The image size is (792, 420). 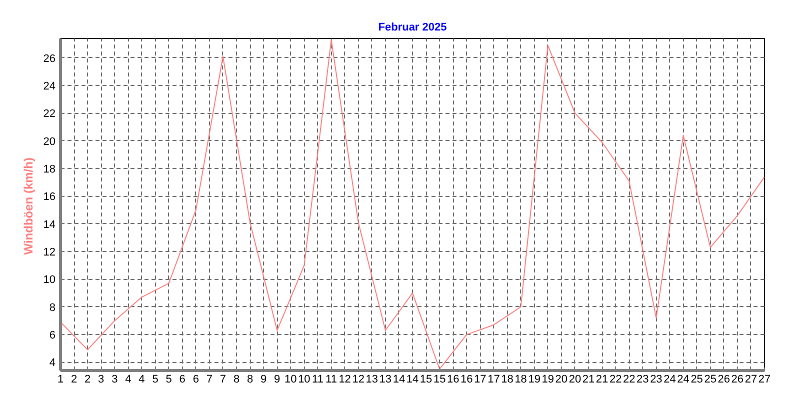 What do you see at coordinates (52, 336) in the screenshot?
I see `y-tick-label: 6` at bounding box center [52, 336].